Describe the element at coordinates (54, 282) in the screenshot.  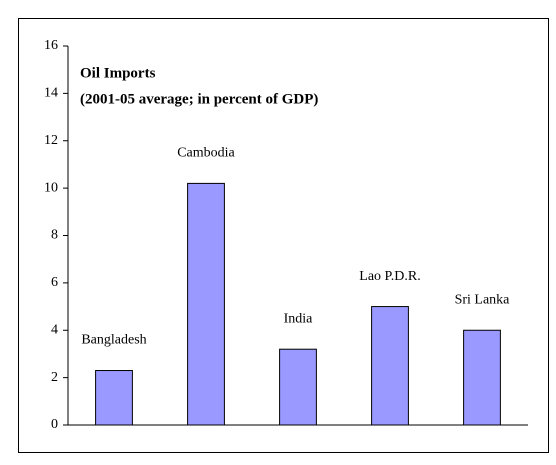
I see `y-tick-label: 6` at that location.